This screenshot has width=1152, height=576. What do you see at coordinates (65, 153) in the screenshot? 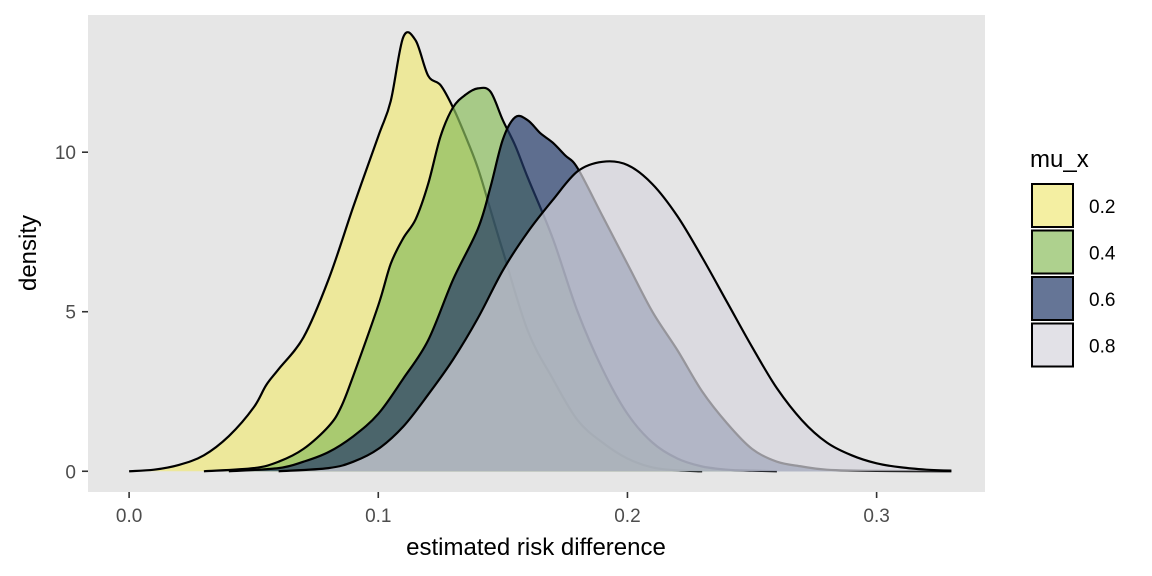
I see `y-tick-label: 10` at bounding box center [65, 153].